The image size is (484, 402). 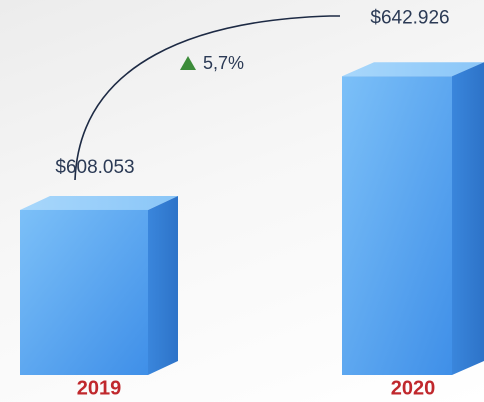 What do you see at coordinates (413, 388) in the screenshot?
I see `category-label: 2020` at bounding box center [413, 388].